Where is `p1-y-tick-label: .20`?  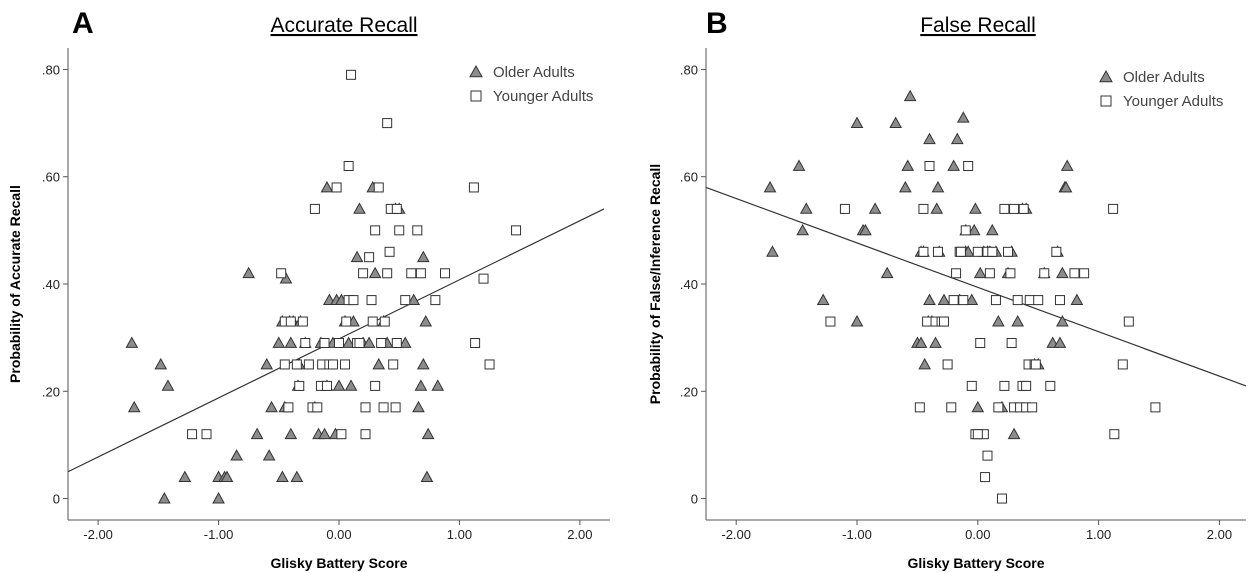
p1-y-tick-label: .20 is located at coordinates (689, 391).